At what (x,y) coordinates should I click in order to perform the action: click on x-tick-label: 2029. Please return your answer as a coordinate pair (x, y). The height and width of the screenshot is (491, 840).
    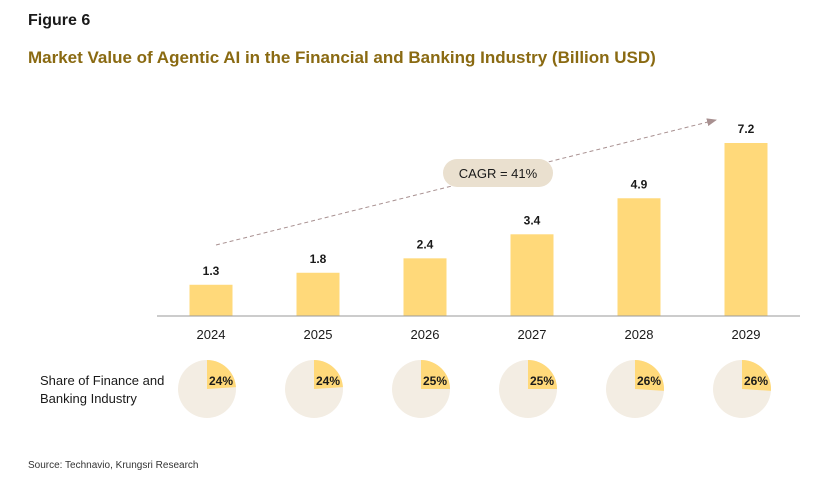
    Looking at the image, I should click on (746, 334).